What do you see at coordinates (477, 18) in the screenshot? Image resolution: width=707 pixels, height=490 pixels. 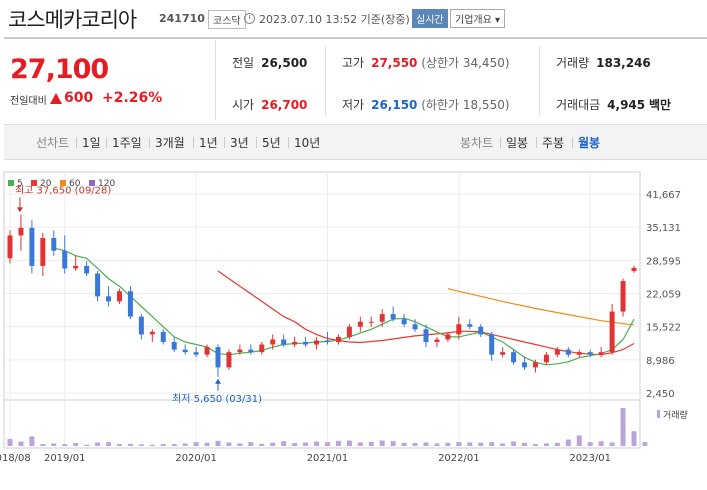 I see `company-info-dropdown: 기업개요 ▾` at bounding box center [477, 18].